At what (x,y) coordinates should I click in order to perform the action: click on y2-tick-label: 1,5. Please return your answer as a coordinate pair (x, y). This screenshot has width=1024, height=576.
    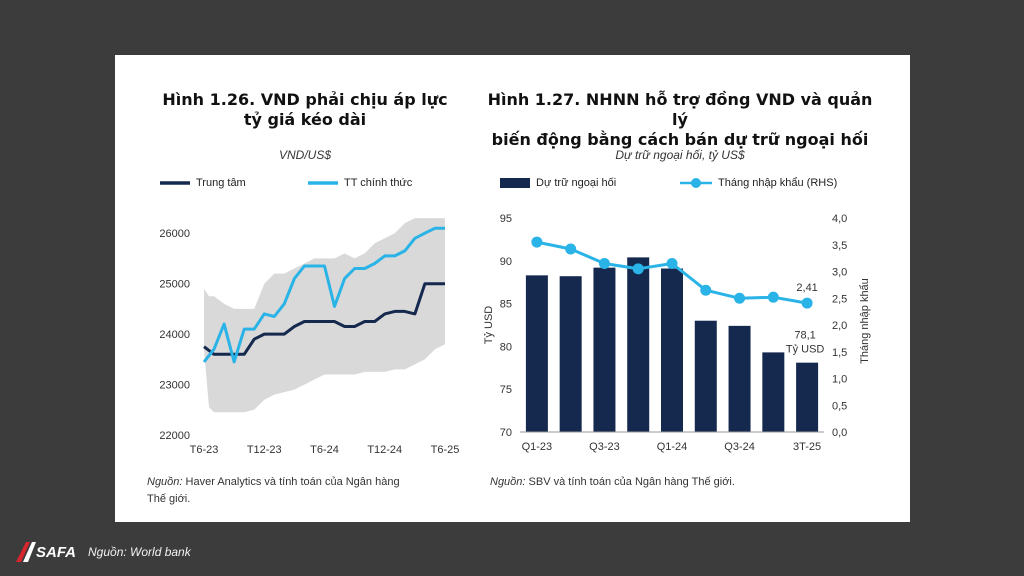
    Looking at the image, I should click on (839, 353).